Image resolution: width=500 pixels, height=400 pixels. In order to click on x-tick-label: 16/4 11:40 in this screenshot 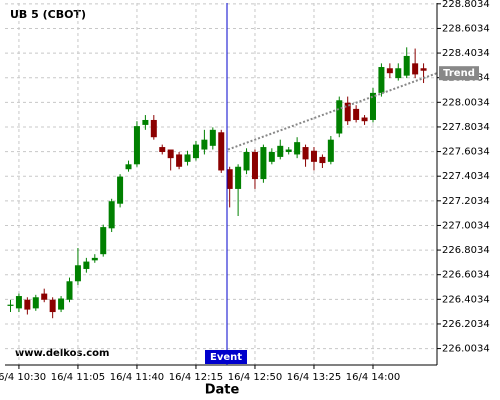, I will do `click(137, 377)`.